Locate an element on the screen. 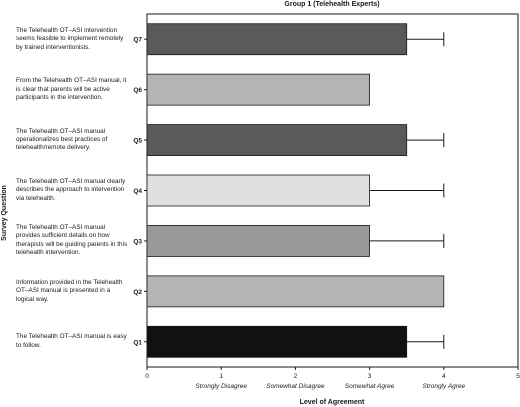 The height and width of the screenshot is (407, 520). bar-q6 is located at coordinates (258, 89).